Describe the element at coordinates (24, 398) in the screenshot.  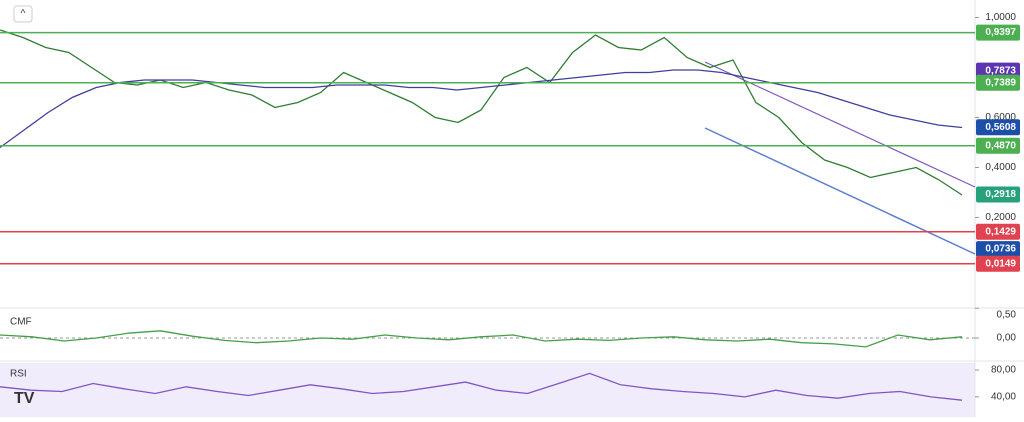
I see `logo: TV` at that location.